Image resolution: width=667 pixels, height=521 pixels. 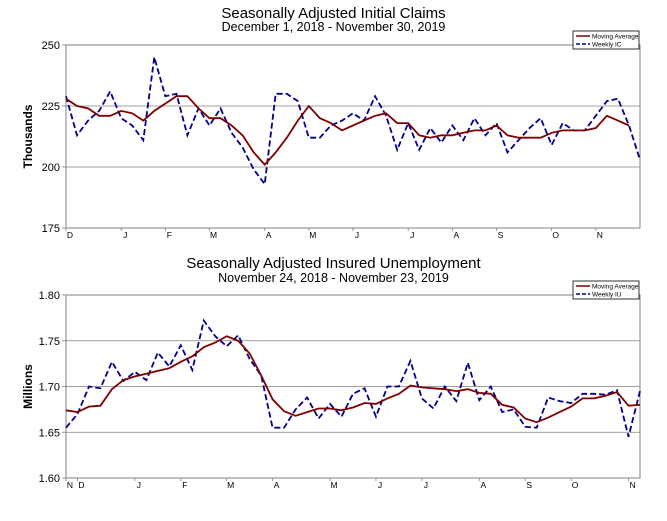 What do you see at coordinates (51, 107) in the screenshot?
I see `y-tick-label: 225` at bounding box center [51, 107].